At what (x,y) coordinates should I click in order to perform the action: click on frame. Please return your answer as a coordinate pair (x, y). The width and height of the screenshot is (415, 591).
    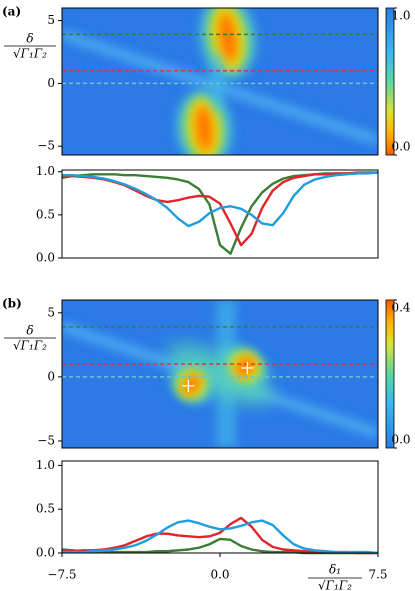
    Looking at the image, I should click on (220, 214).